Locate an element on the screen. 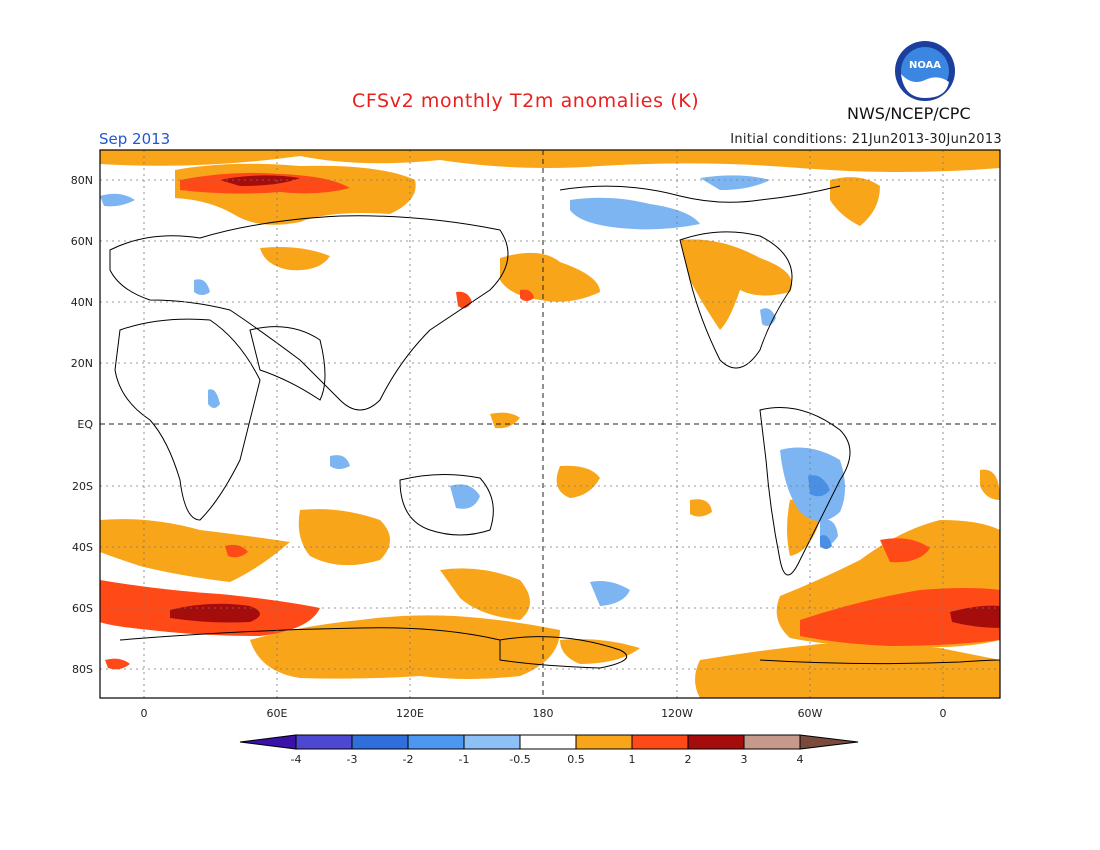 The width and height of the screenshot is (1100, 850). latitude-labels: 80N 60N 40N 20N EQ 20S 40S 60S 80S is located at coordinates (82, 425).